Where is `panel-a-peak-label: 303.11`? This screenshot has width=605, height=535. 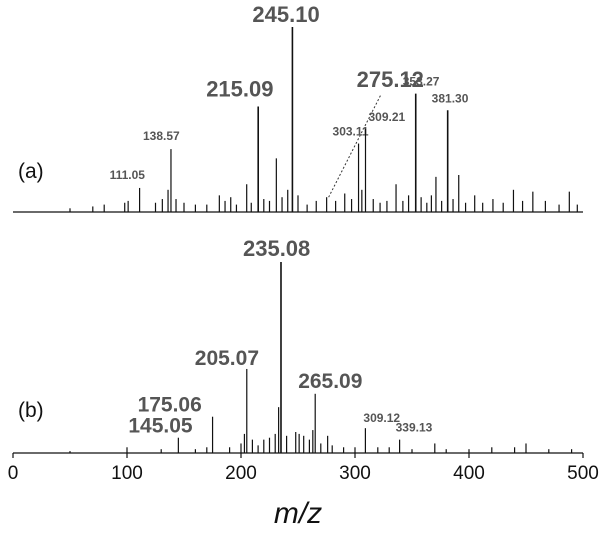
panel-a-peak-label: 303.11 is located at coordinates (351, 132).